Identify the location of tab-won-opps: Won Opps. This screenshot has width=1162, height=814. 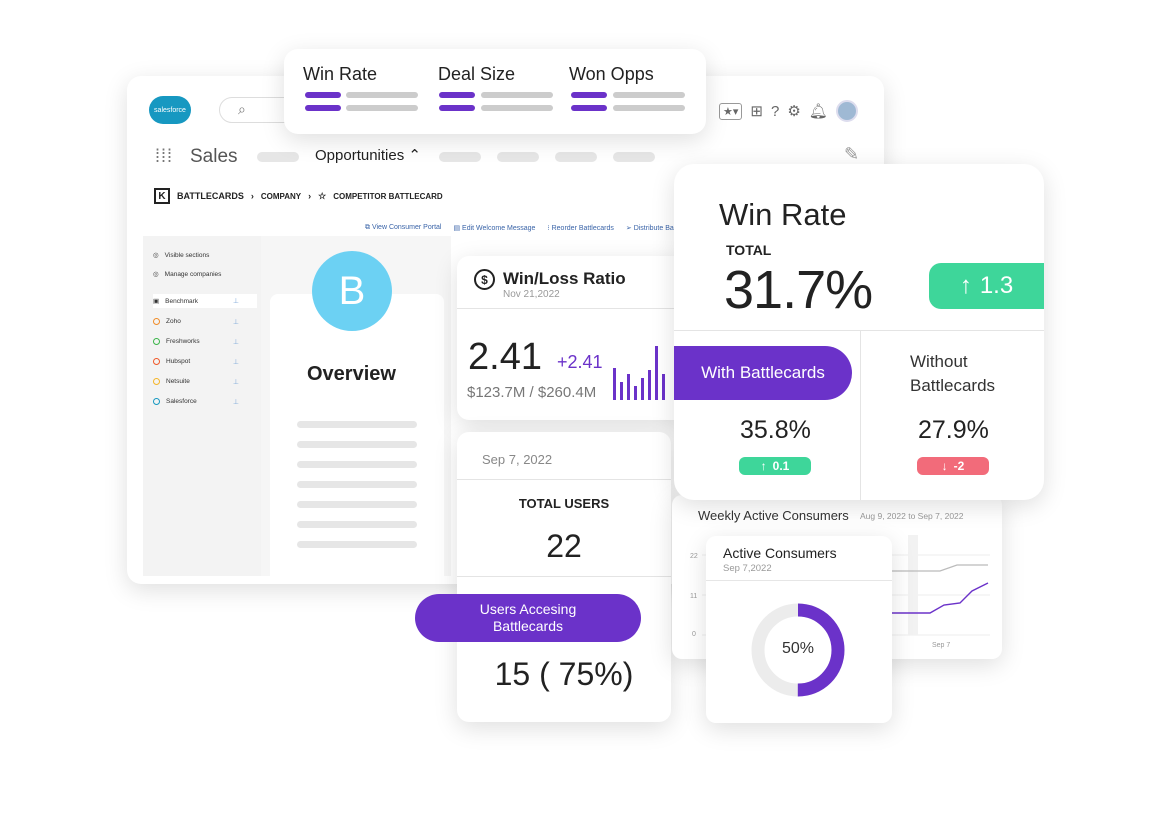
(611, 74).